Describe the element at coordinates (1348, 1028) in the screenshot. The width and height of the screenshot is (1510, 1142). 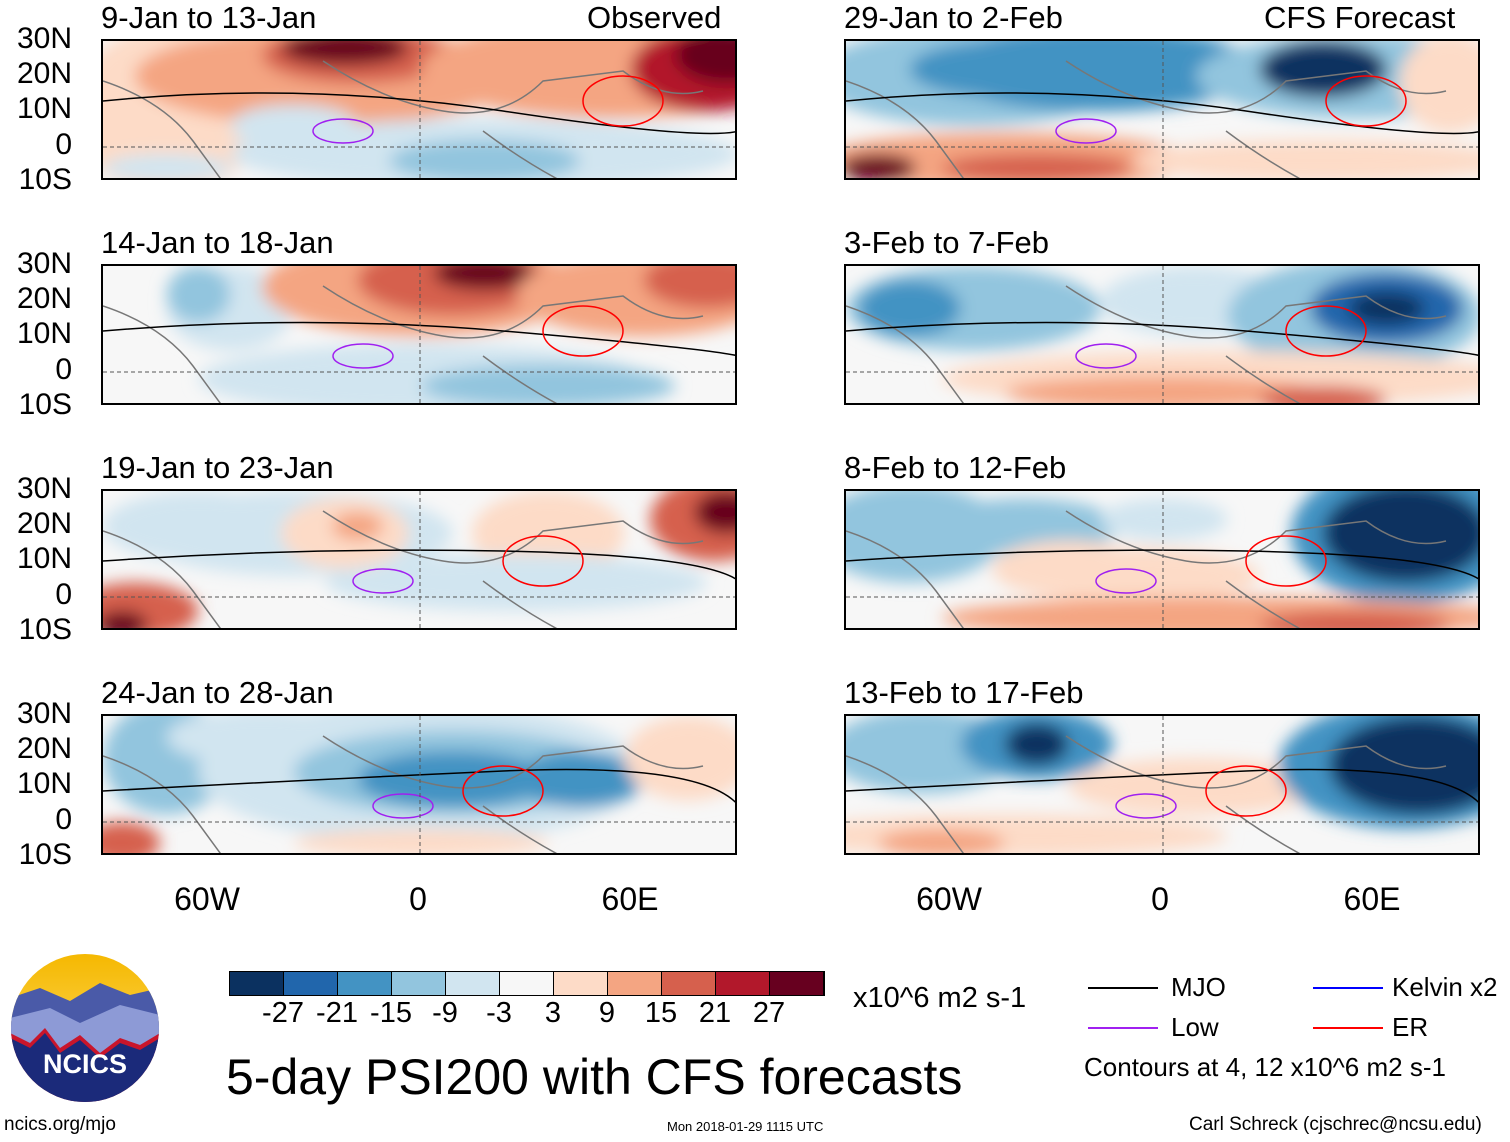
I see `er-legend-line` at that location.